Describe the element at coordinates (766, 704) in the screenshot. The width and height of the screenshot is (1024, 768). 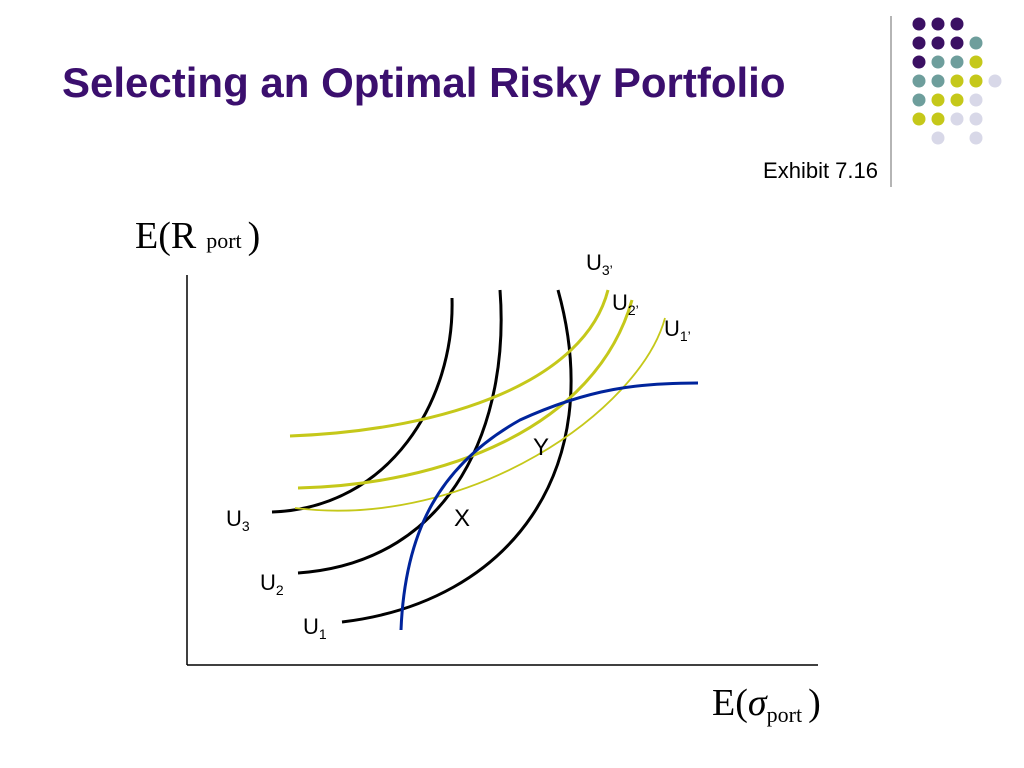
I see `x-axis-label: E(σport)` at that location.